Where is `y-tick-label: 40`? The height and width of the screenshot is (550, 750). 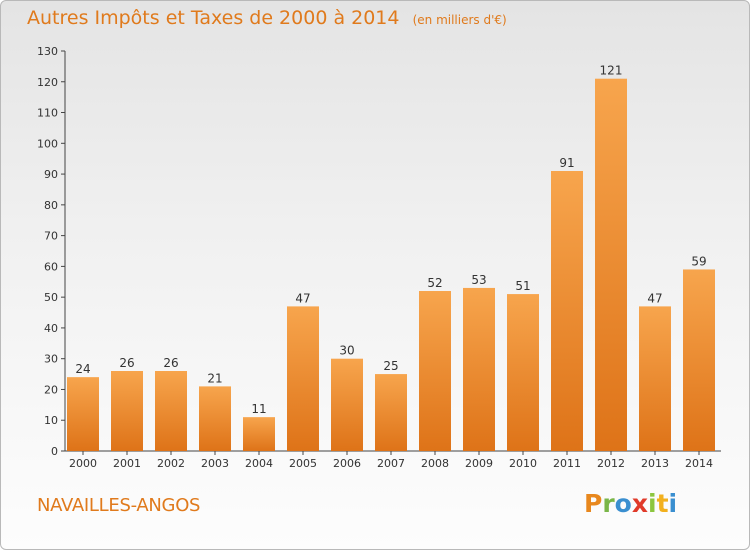
y-tick-label: 40 is located at coordinates (51, 328).